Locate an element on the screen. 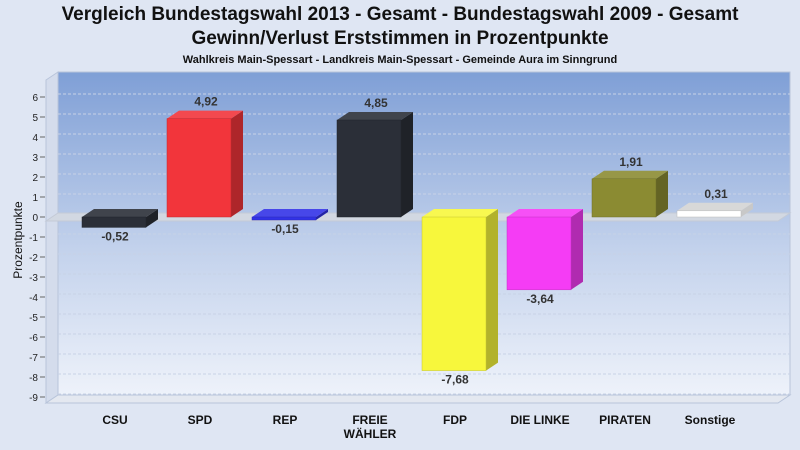 This screenshot has height=450, width=800. bar-value-label: 4,92 is located at coordinates (206, 102).